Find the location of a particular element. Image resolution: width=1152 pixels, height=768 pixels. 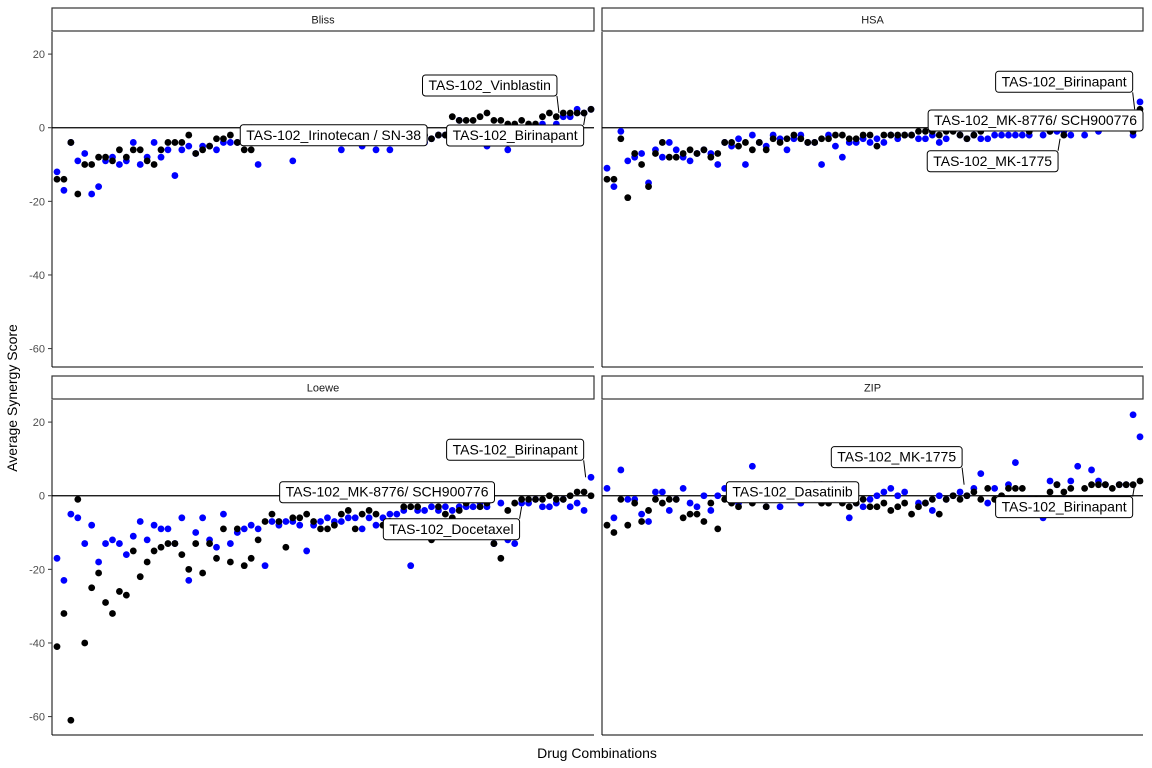

facet-strip-label-hsa: HSA is located at coordinates (872, 21).